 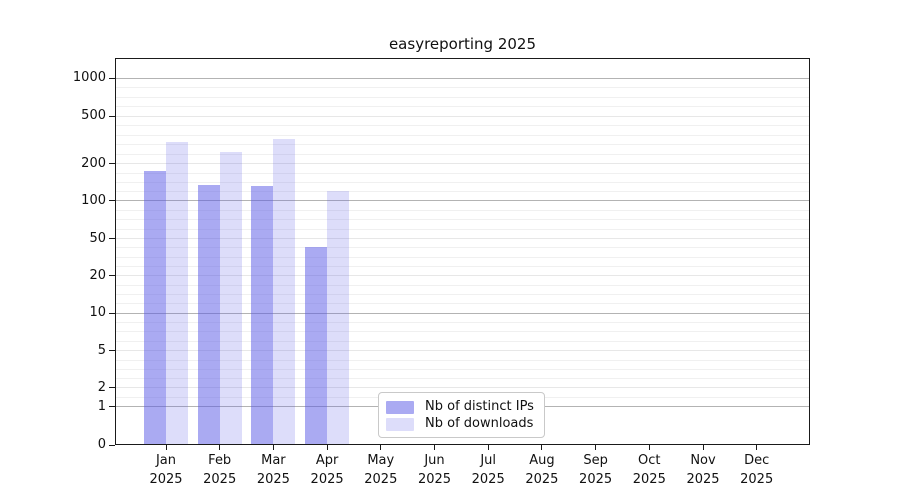 I want to click on y-tick-label: 50, so click(x=97, y=238).